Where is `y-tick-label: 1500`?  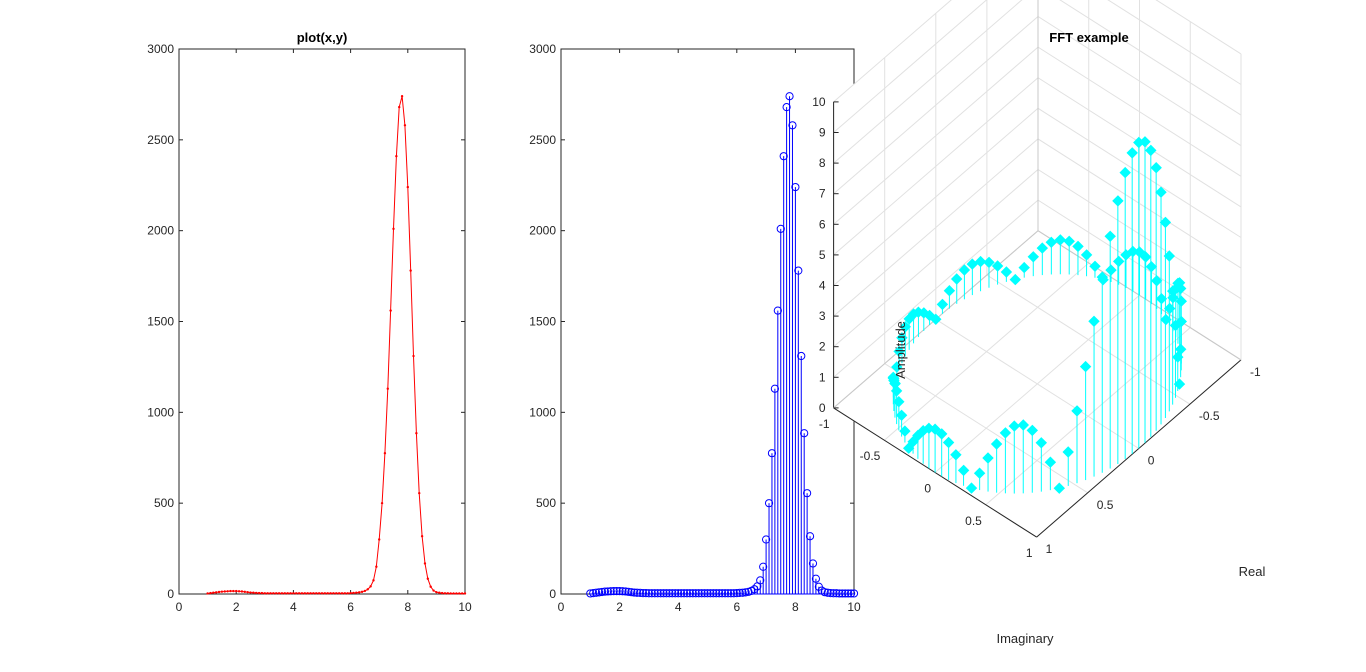 y-tick-label: 1500 is located at coordinates (542, 322).